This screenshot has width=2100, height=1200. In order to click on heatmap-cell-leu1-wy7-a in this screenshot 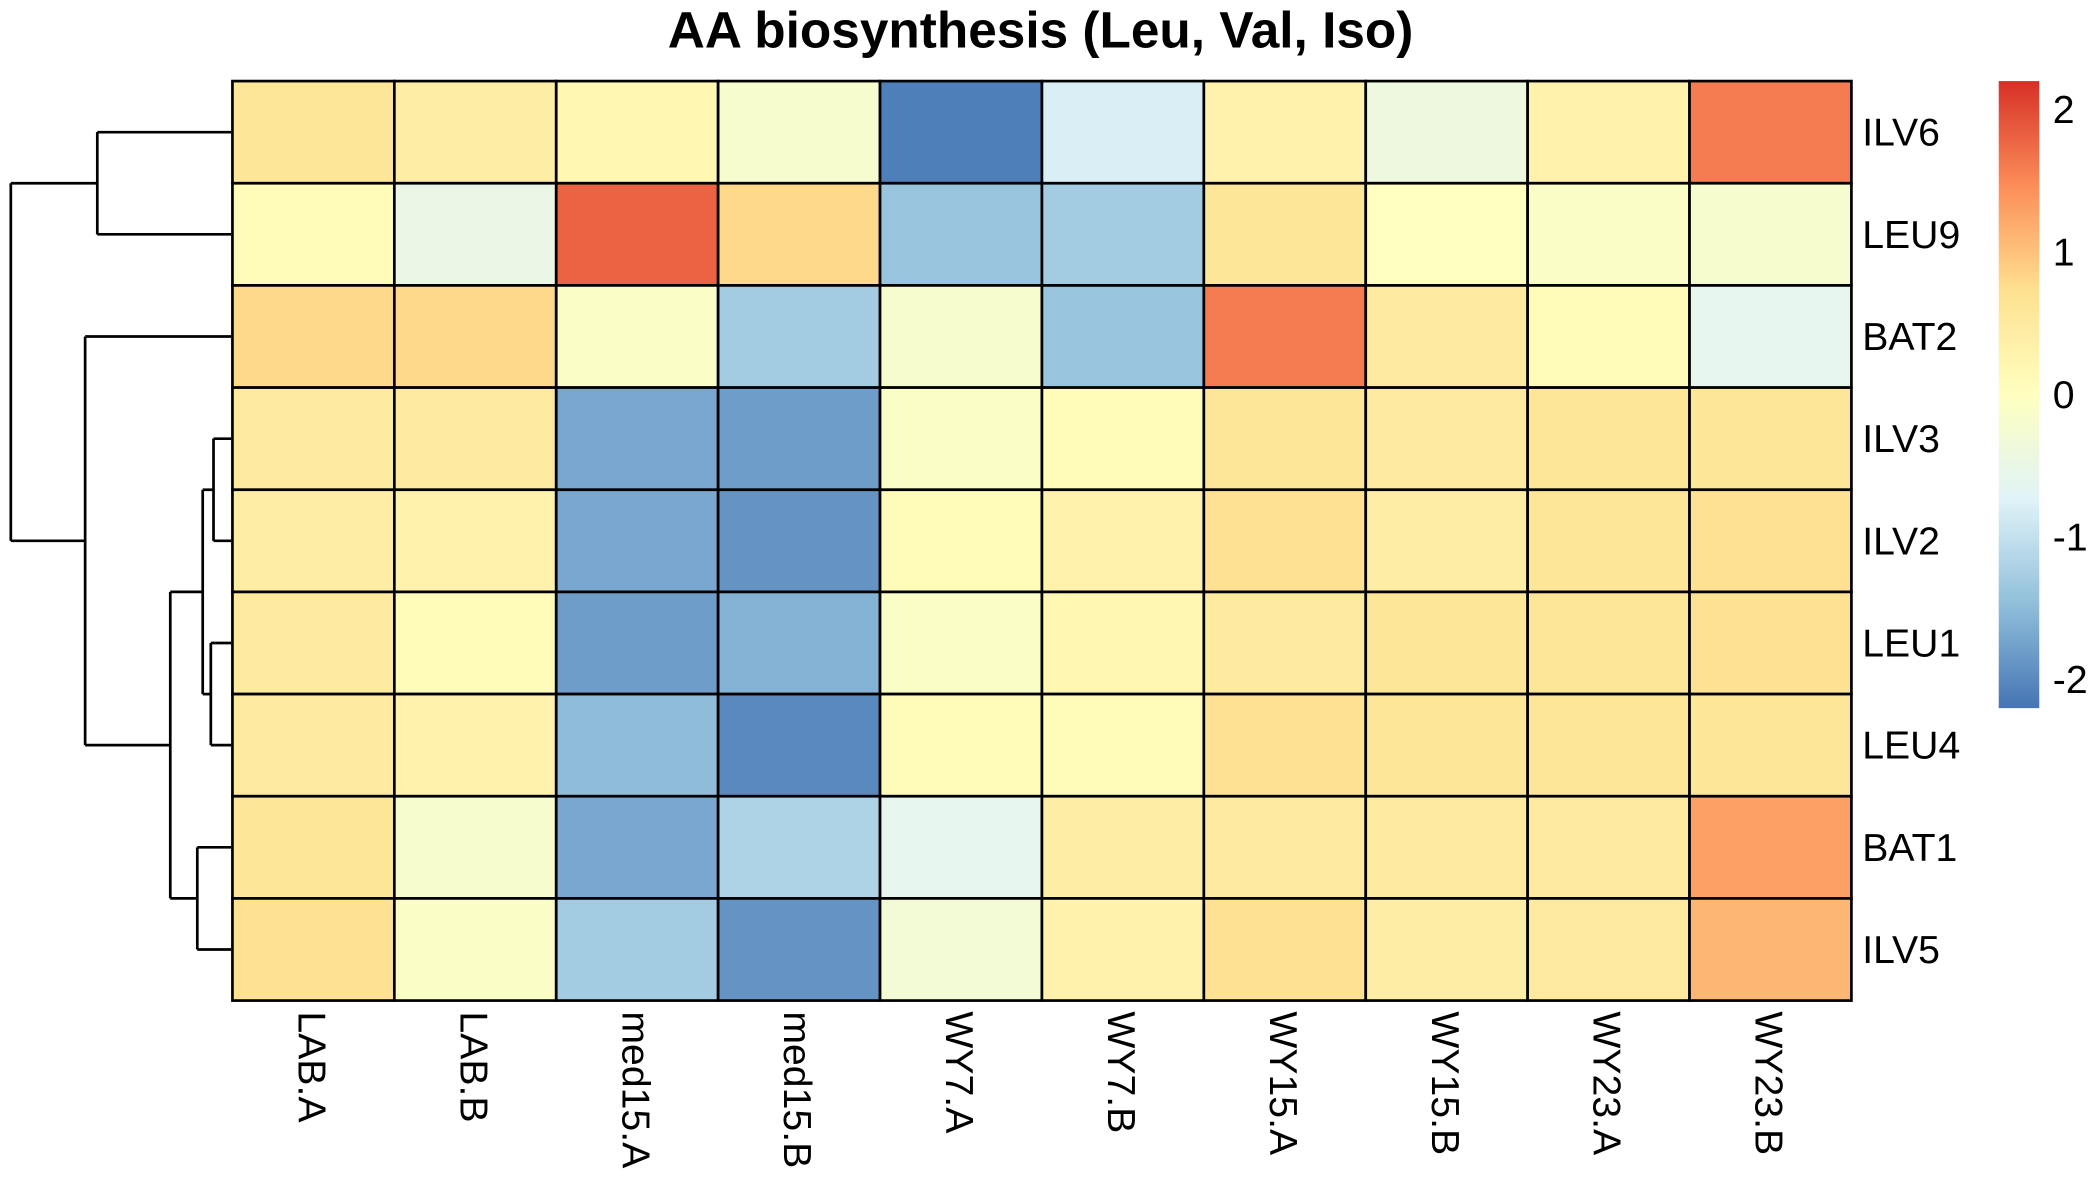, I will do `click(961, 643)`.